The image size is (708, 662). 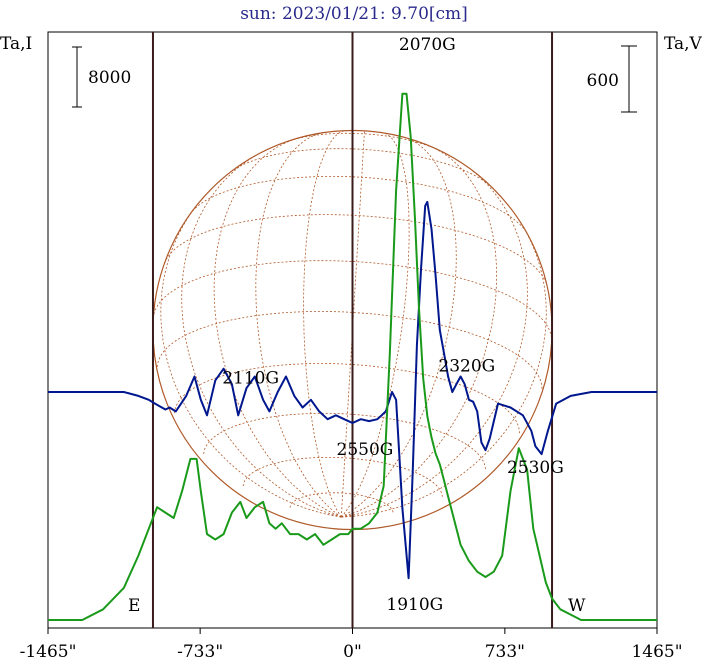 What do you see at coordinates (352, 652) in the screenshot?
I see `x-tick-label: 0"` at bounding box center [352, 652].